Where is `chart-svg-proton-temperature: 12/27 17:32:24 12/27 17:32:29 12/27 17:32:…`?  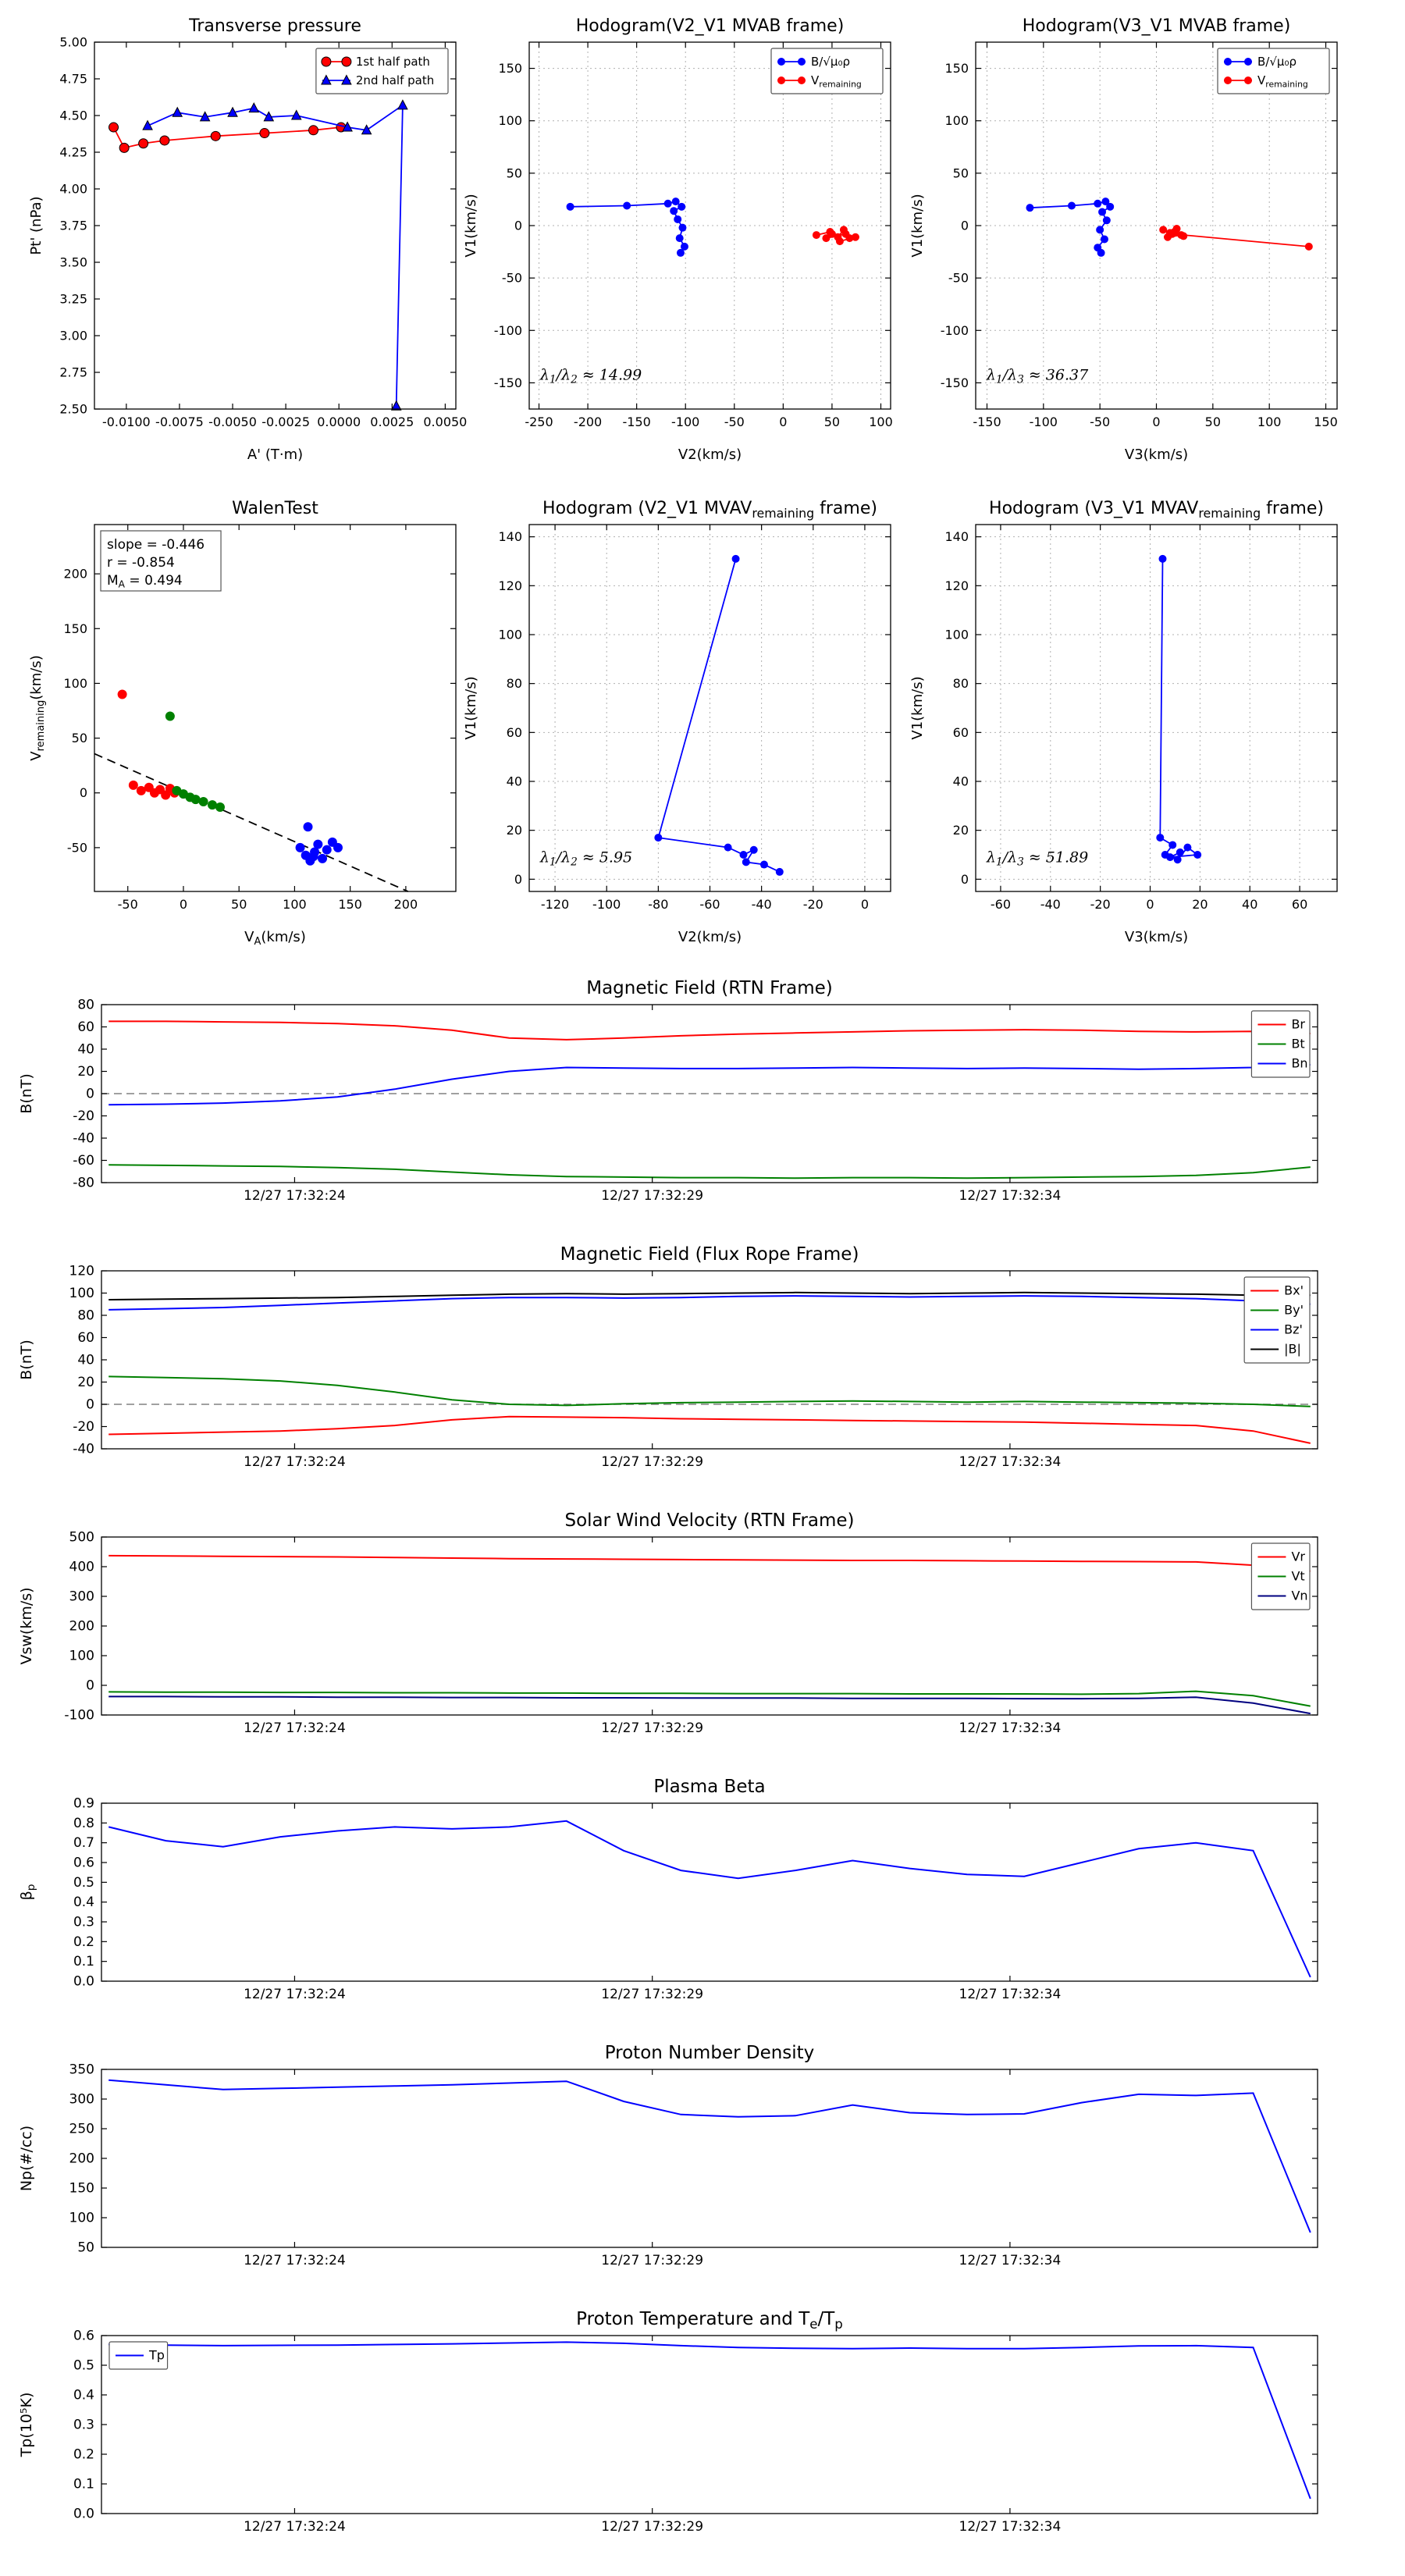 chart-svg-proton-temperature: 12/27 17:32:24 12/27 17:32:29 12/27 17:32:… is located at coordinates (668, 2422).